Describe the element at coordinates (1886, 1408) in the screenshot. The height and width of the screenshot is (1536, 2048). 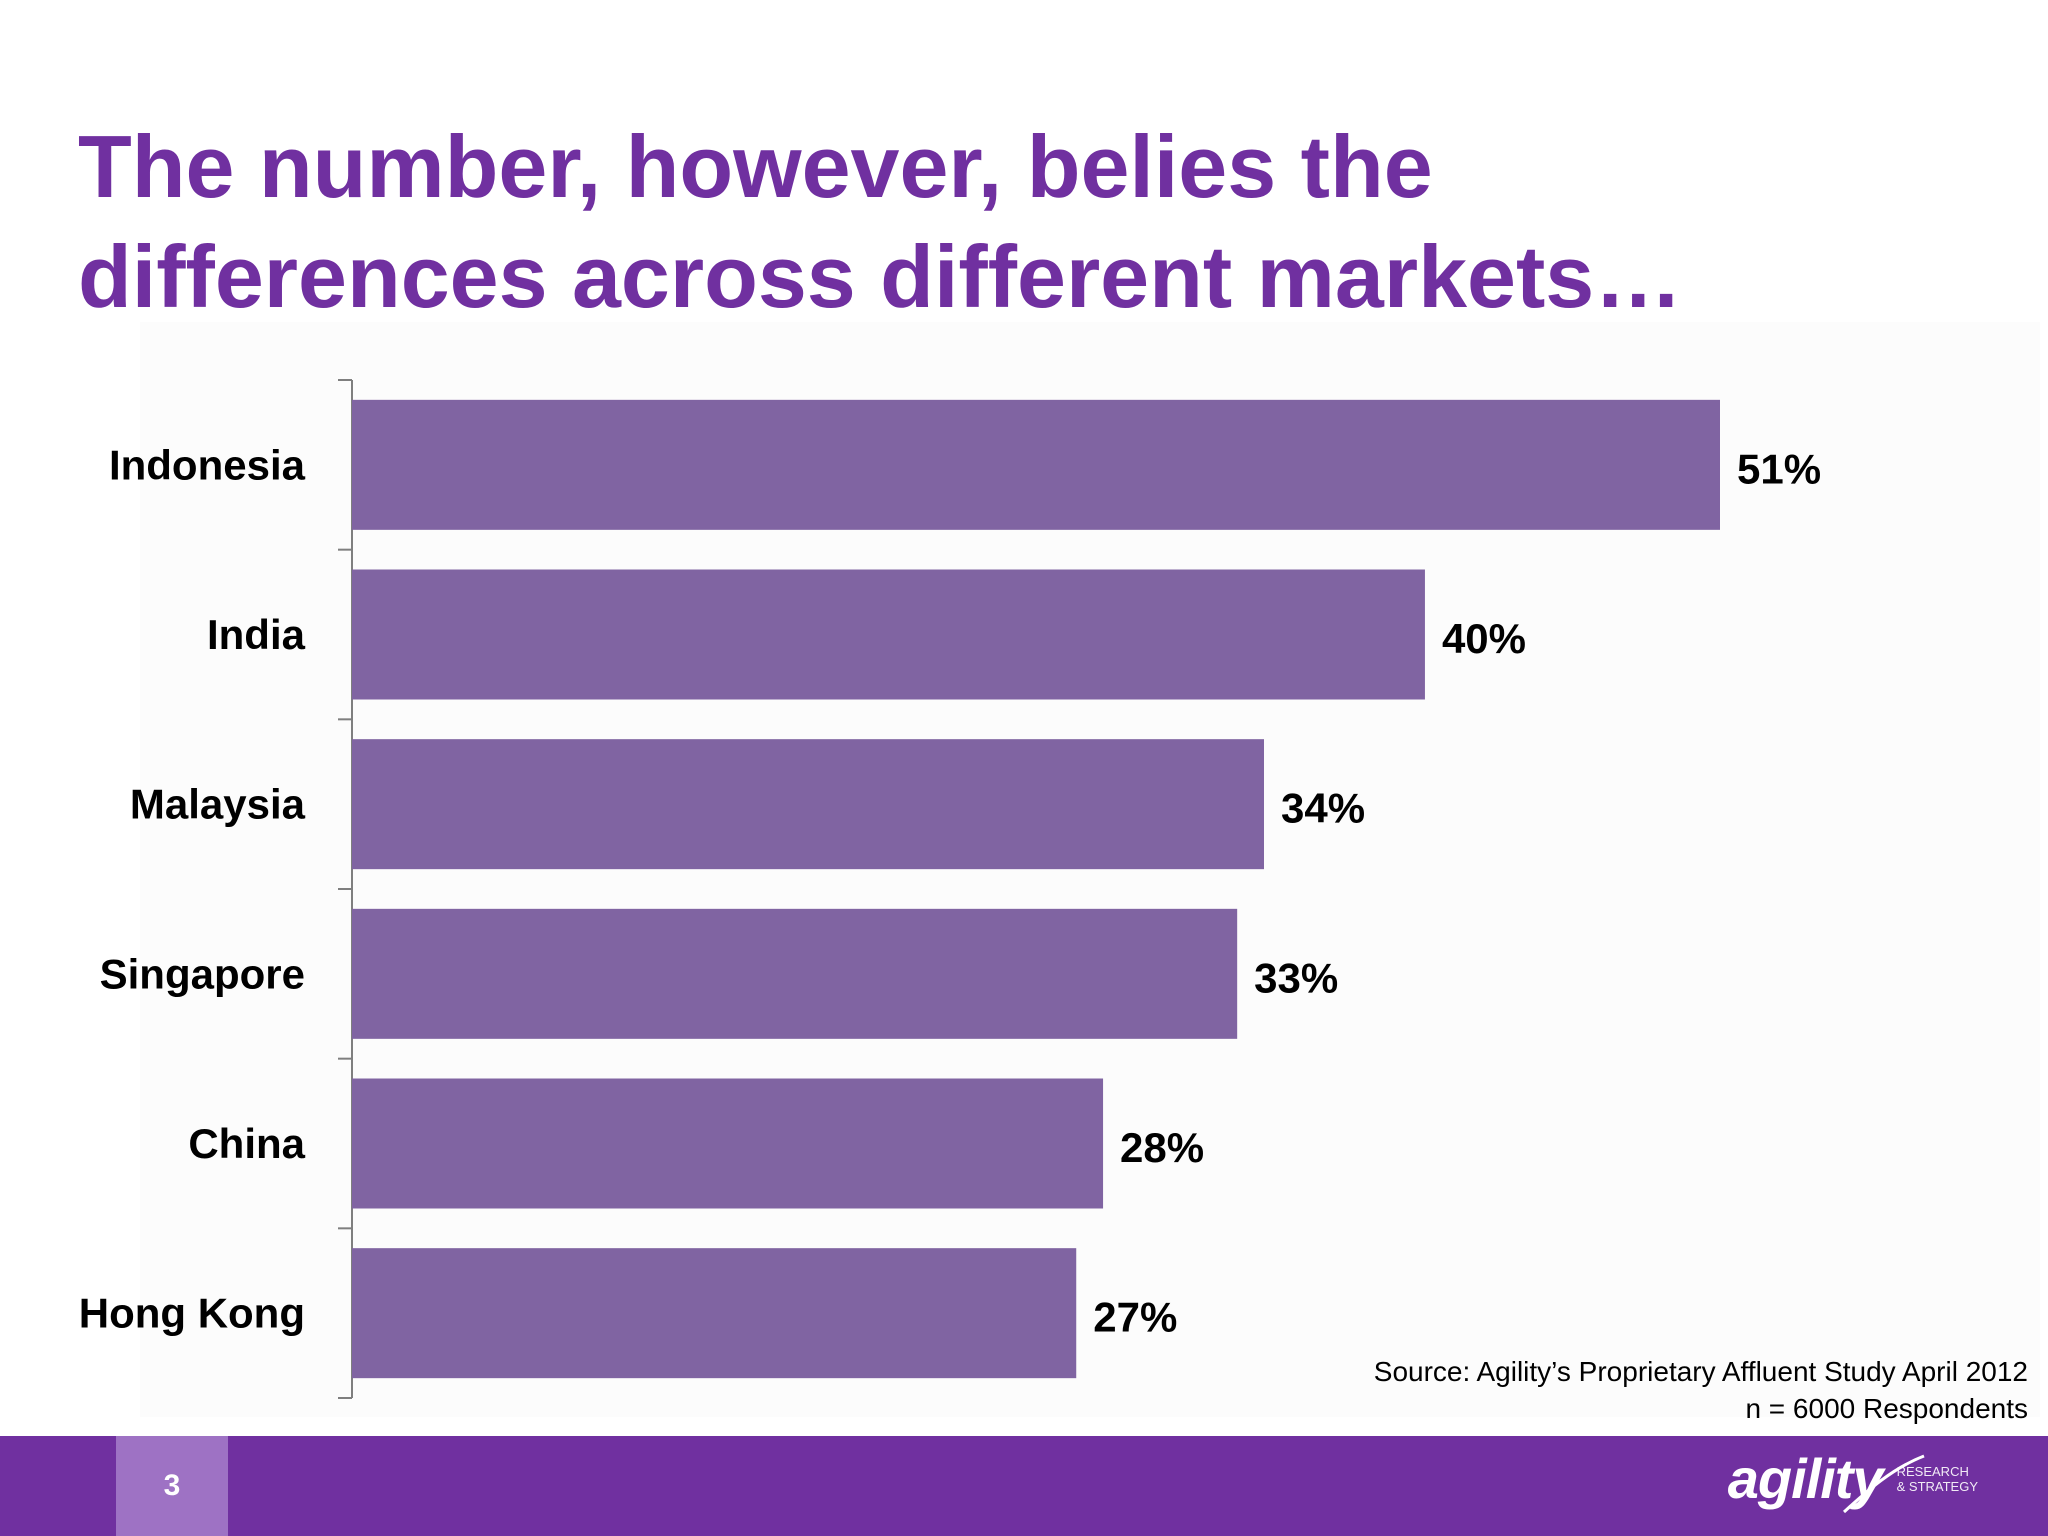
I see `sample-size-line: n = 6000 Respondents` at that location.